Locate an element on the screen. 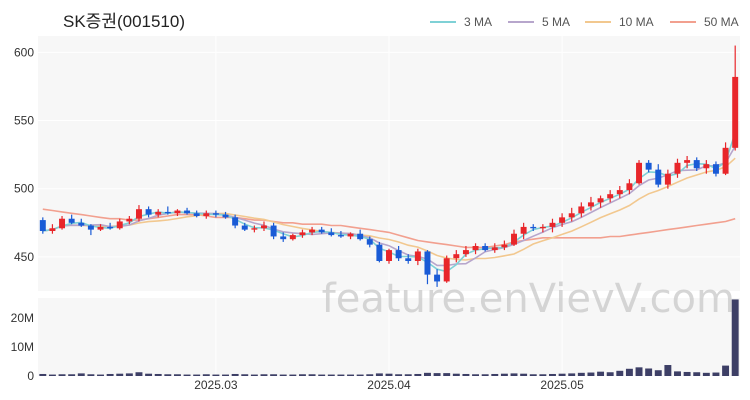 Image resolution: width=750 pixels, height=400 pixels. date-tick-label: 2025.04 is located at coordinates (389, 385).